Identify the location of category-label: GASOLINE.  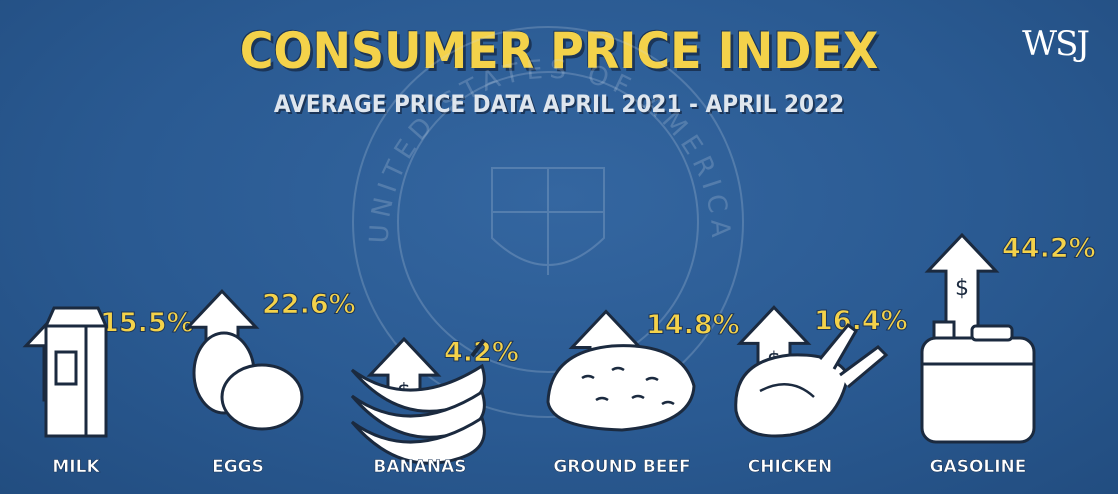
(978, 467).